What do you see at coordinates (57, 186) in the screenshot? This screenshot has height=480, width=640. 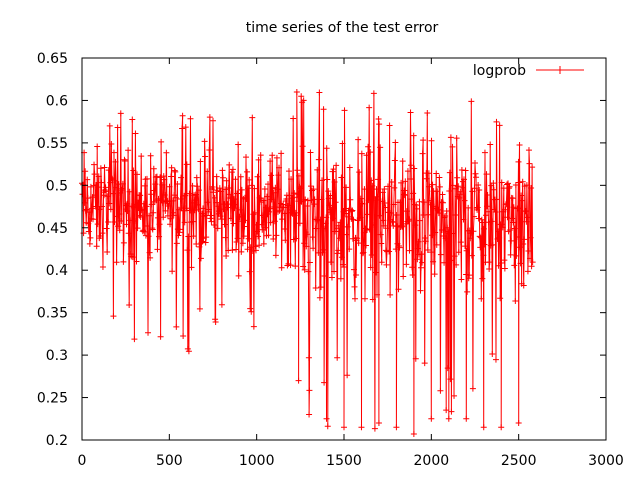 I see `y-tick-label: 0.5` at bounding box center [57, 186].